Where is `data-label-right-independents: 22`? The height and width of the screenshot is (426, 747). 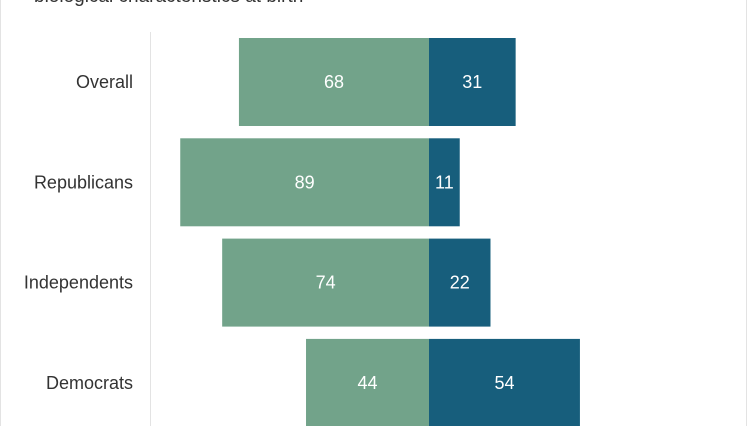
data-label-right-independents: 22 is located at coordinates (460, 283).